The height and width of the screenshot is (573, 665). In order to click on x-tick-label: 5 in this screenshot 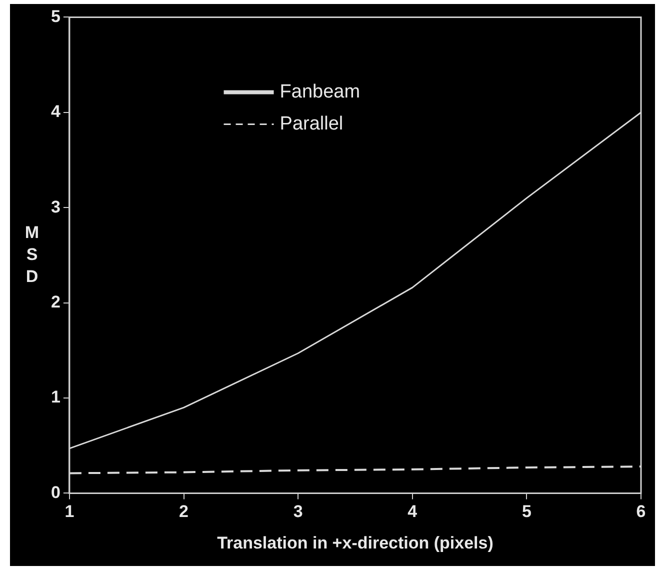, I will do `click(527, 512)`.